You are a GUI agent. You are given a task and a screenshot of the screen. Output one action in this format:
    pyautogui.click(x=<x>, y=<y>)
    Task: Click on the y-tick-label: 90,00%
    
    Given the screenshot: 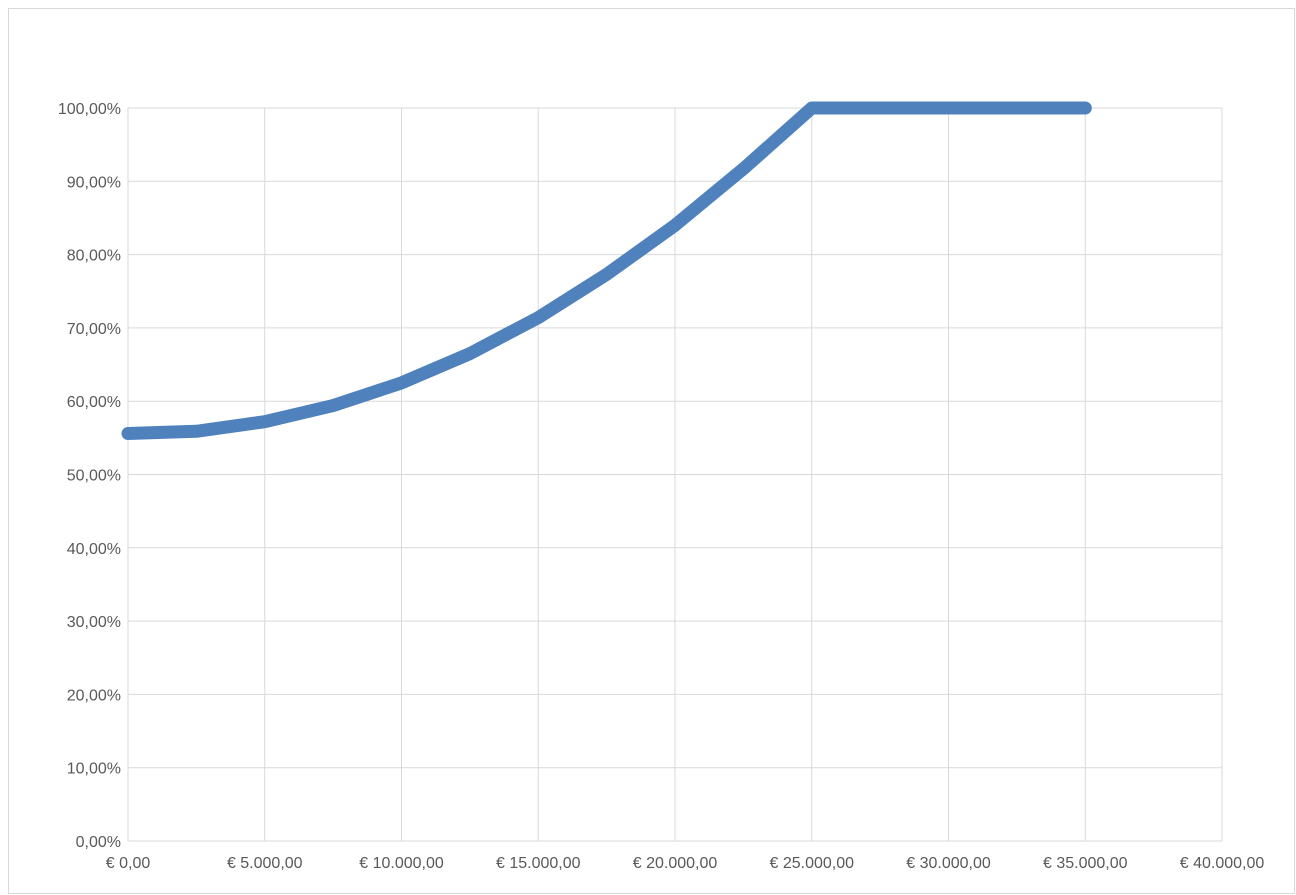 What is the action you would take?
    pyautogui.click(x=94, y=182)
    